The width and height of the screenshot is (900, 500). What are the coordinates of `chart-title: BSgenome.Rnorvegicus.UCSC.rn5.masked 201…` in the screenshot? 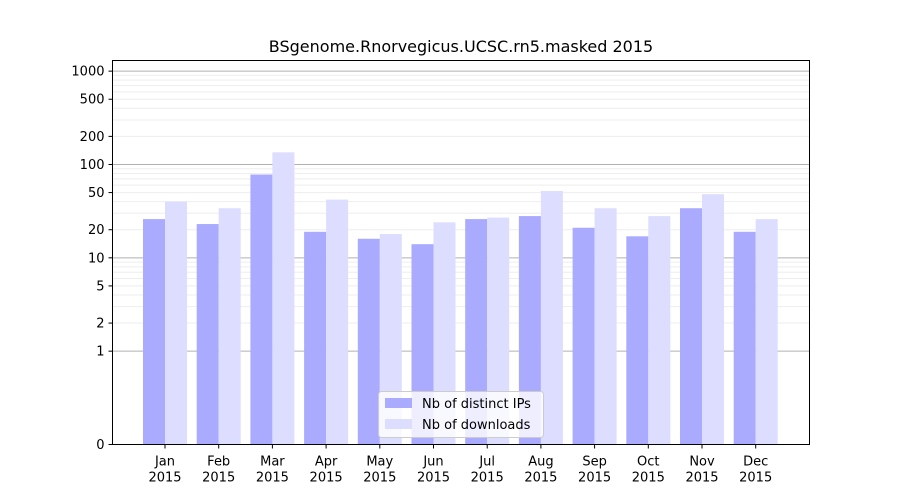 It's located at (461, 46).